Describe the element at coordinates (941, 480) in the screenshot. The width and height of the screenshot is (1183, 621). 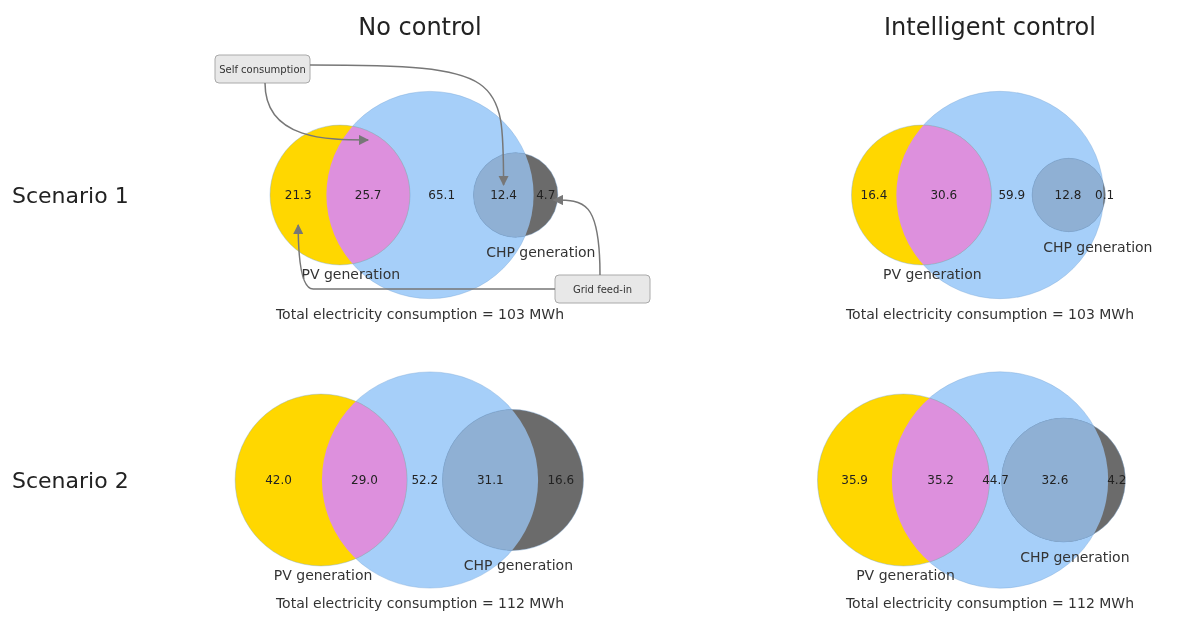
I see `data-label: 35.2` at that location.